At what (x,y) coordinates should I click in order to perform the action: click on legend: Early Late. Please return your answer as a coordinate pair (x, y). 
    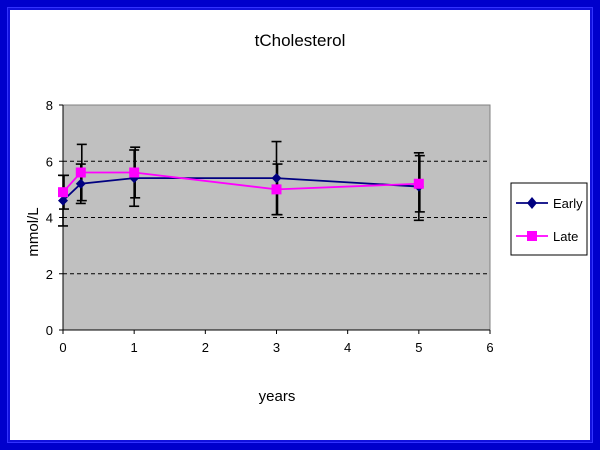
    Looking at the image, I should click on (549, 219).